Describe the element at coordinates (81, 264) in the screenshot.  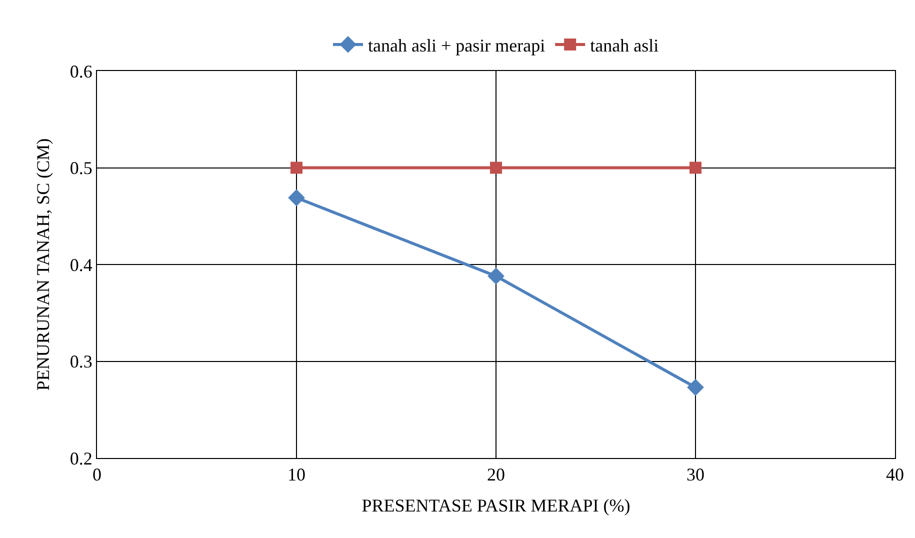
I see `y-tick-label: 0.4` at that location.